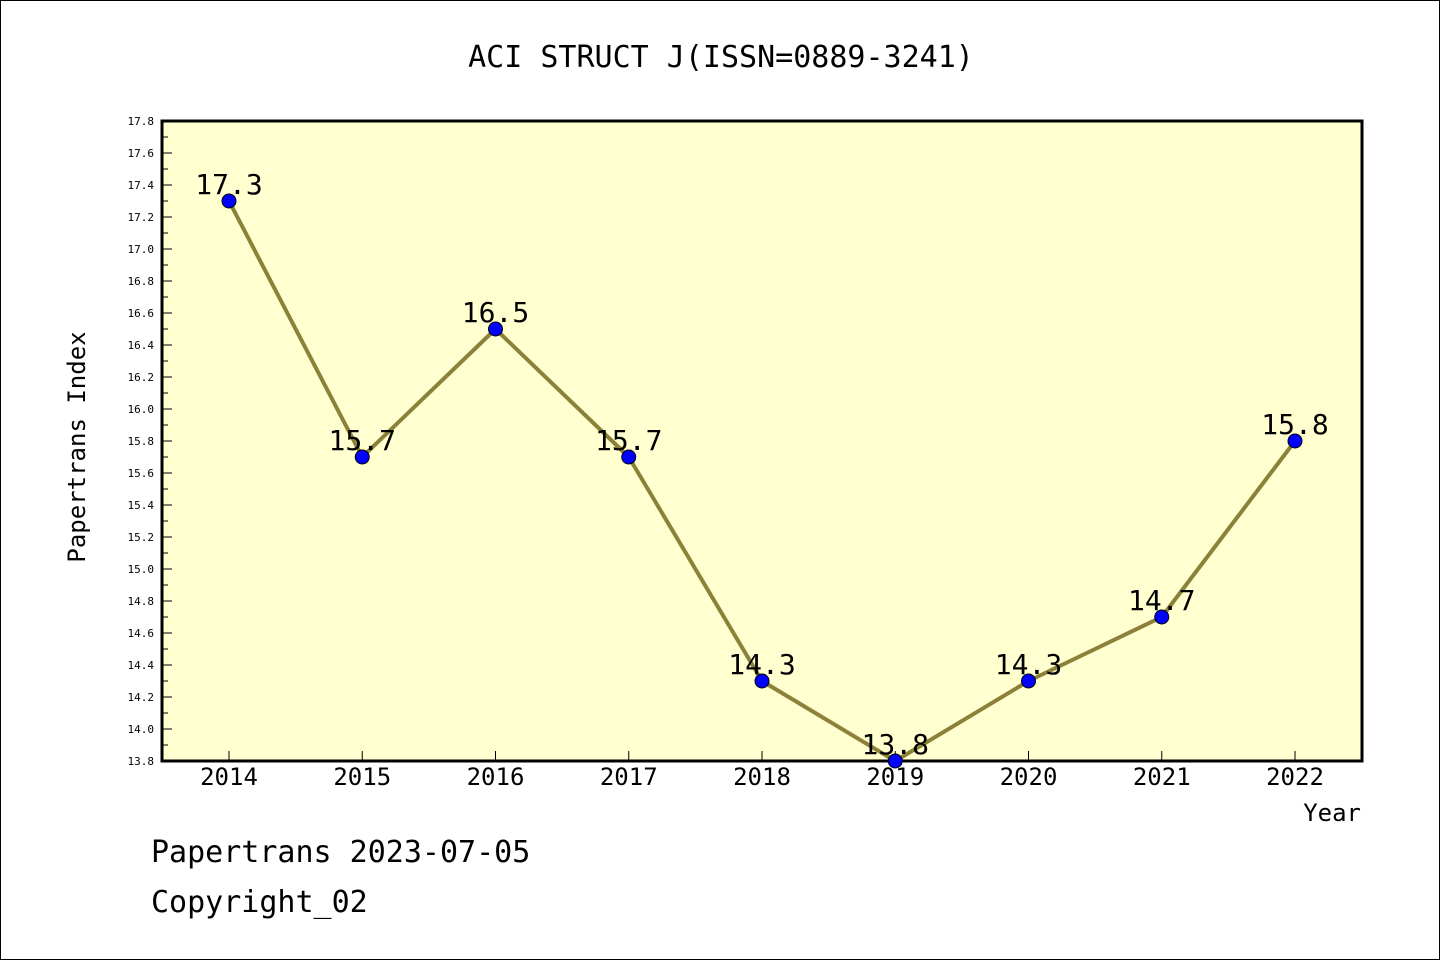 The width and height of the screenshot is (1440, 960). Describe the element at coordinates (1029, 777) in the screenshot. I see `x-tick-label: 2020` at that location.